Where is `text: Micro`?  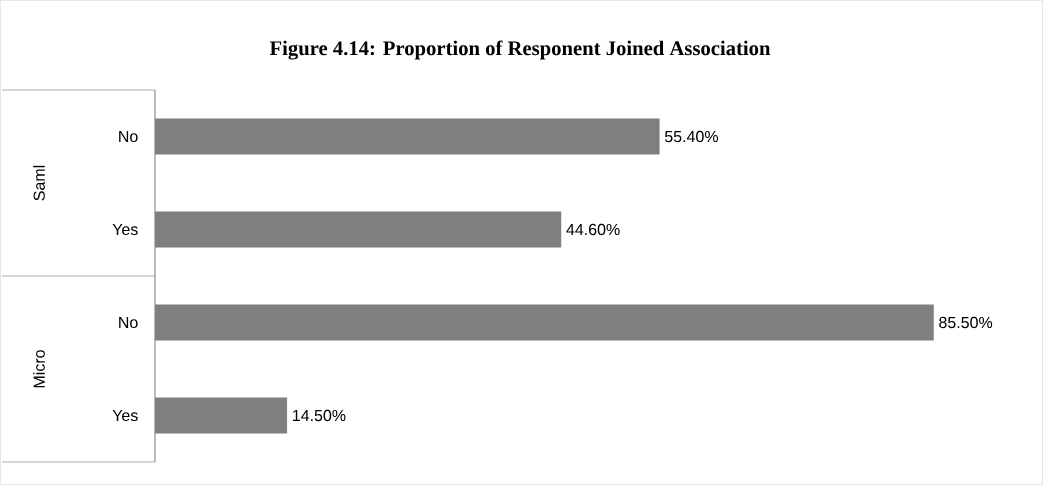 text: Micro is located at coordinates (39, 369).